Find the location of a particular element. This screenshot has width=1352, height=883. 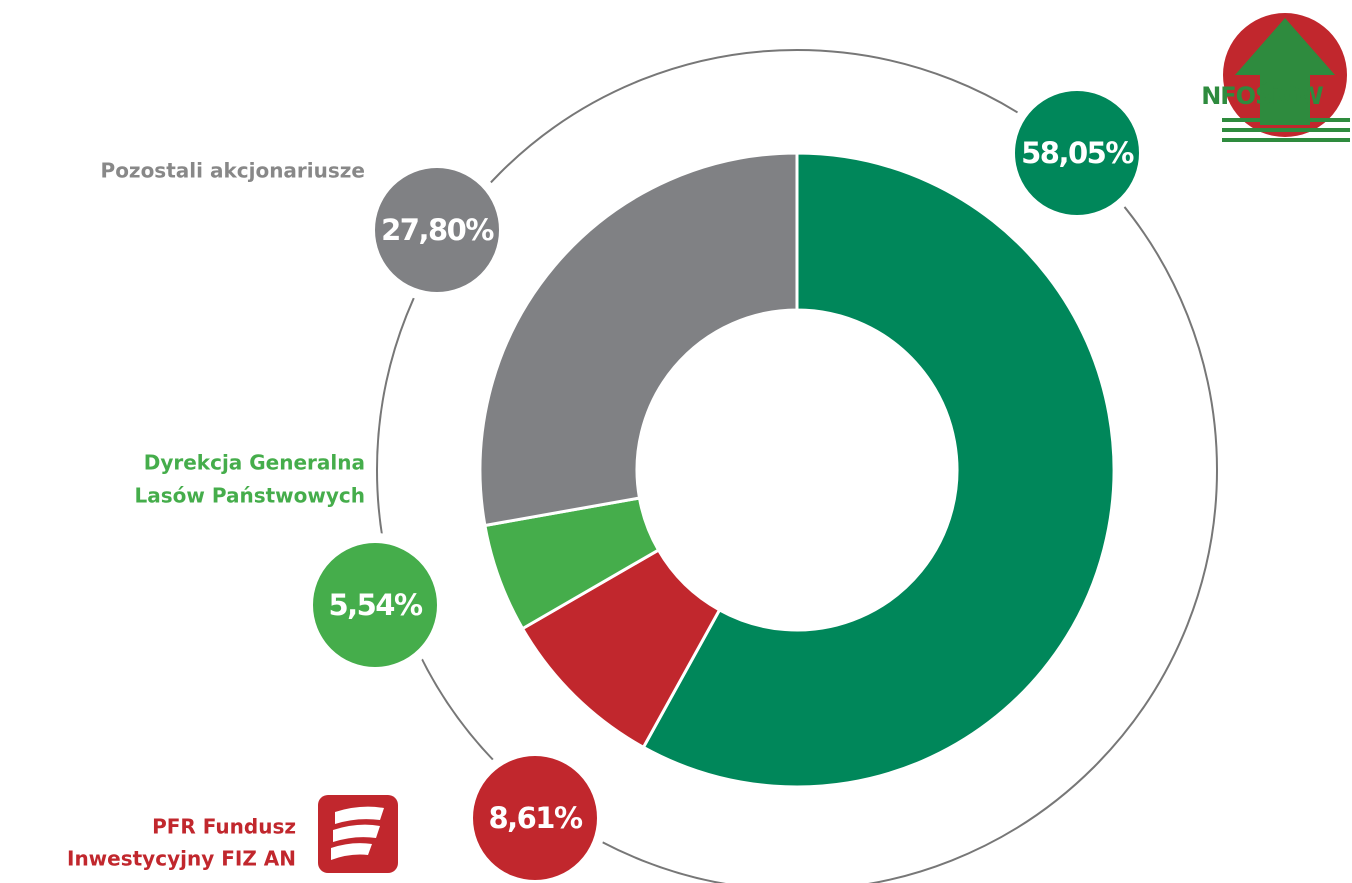

category-label: PFR Fundusz is located at coordinates (224, 827).